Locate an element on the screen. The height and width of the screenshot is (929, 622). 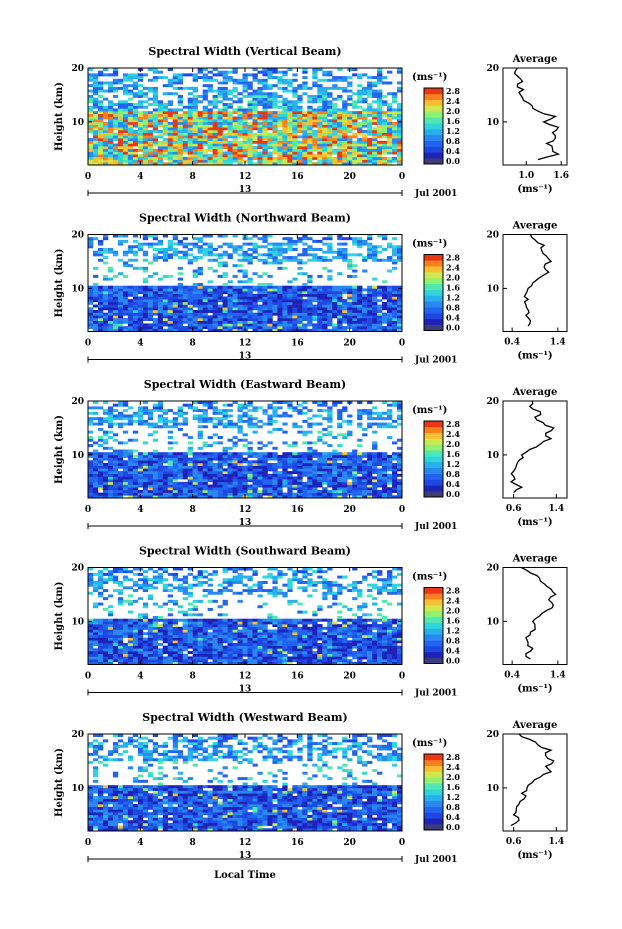
panel-title: Spectral Width (Southward Beam) is located at coordinates (245, 551).